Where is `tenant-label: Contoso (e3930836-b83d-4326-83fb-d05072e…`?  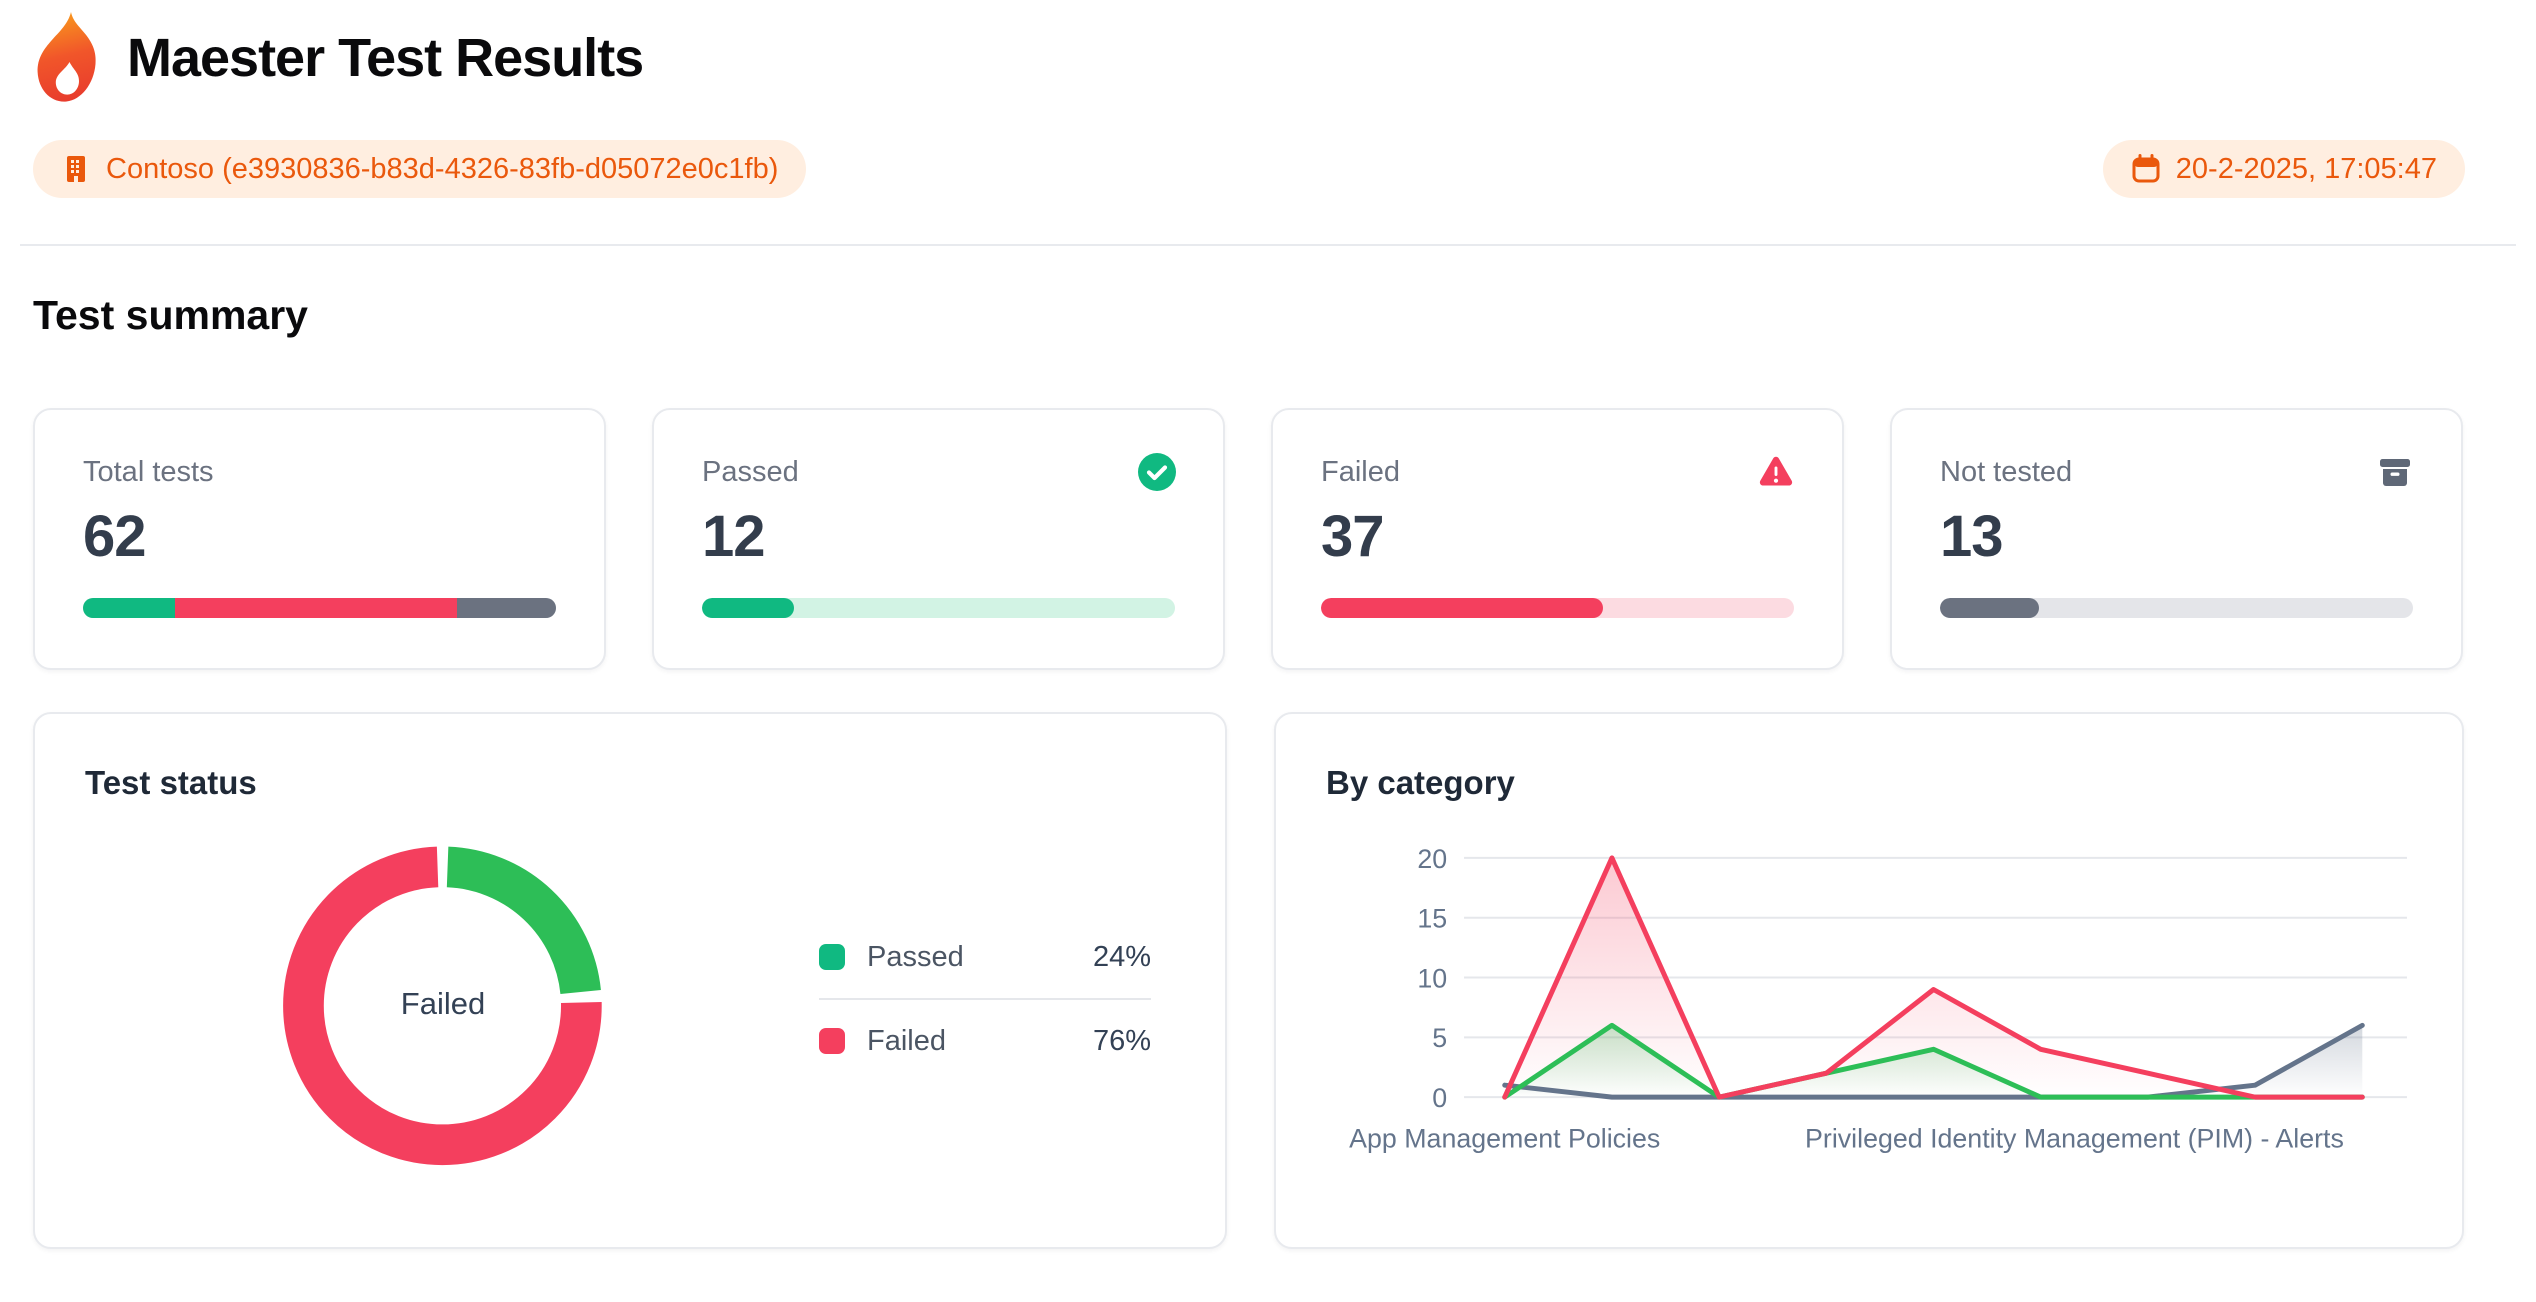
tenant-label: Contoso (e3930836-b83d-4326-83fb-d05072e… is located at coordinates (442, 168).